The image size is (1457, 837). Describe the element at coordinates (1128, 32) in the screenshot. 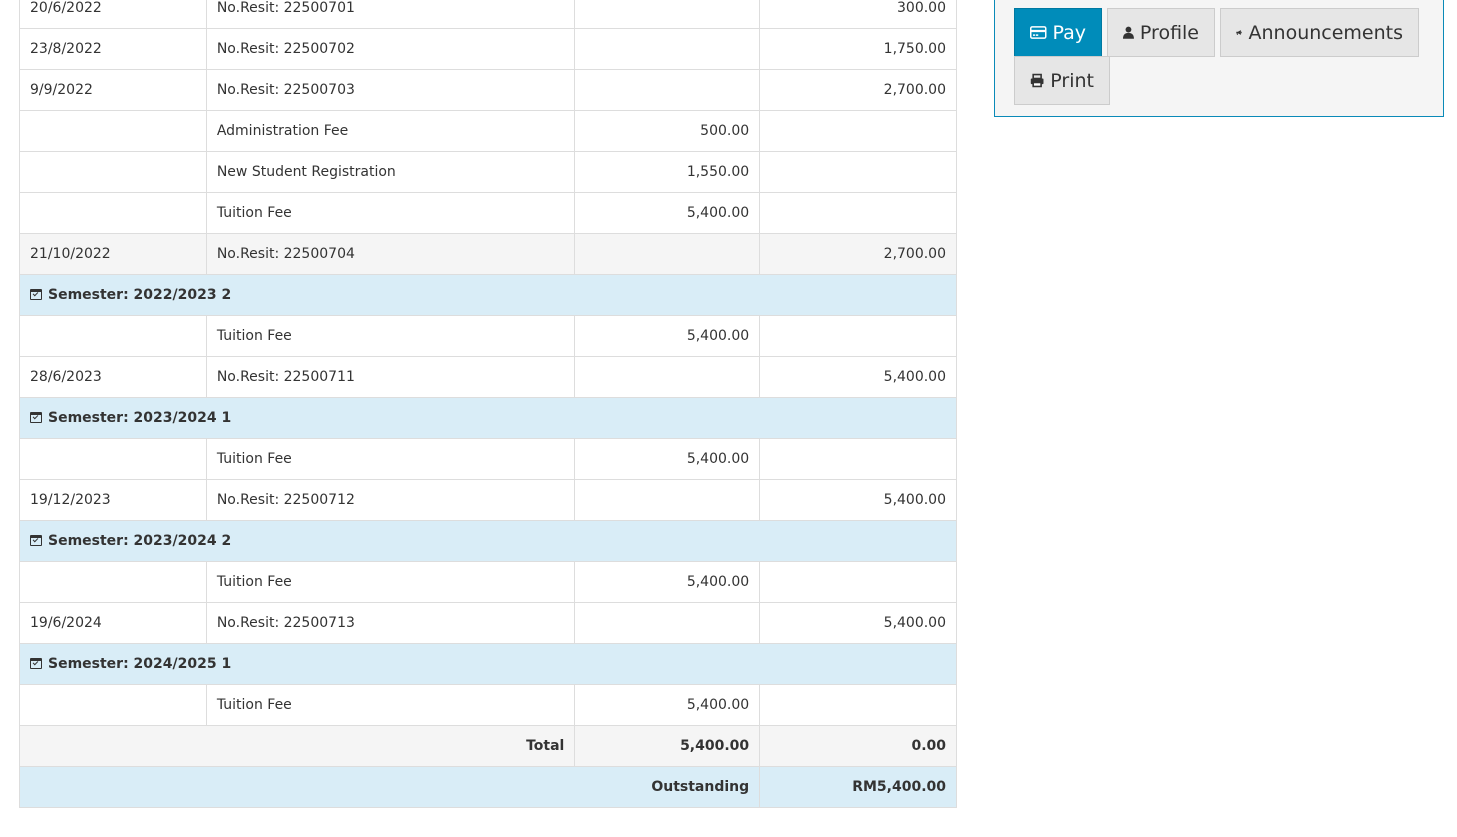

I see `user-icon` at that location.